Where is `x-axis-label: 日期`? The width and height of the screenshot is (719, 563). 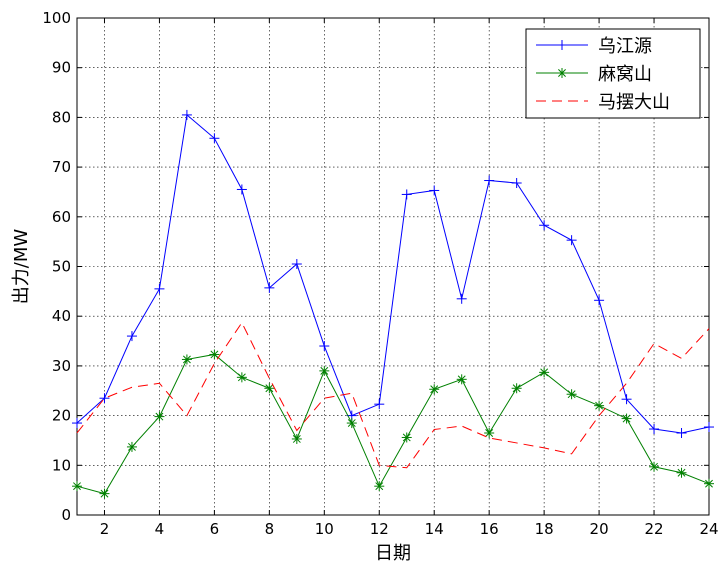
x-axis-label: 日期 is located at coordinates (393, 553).